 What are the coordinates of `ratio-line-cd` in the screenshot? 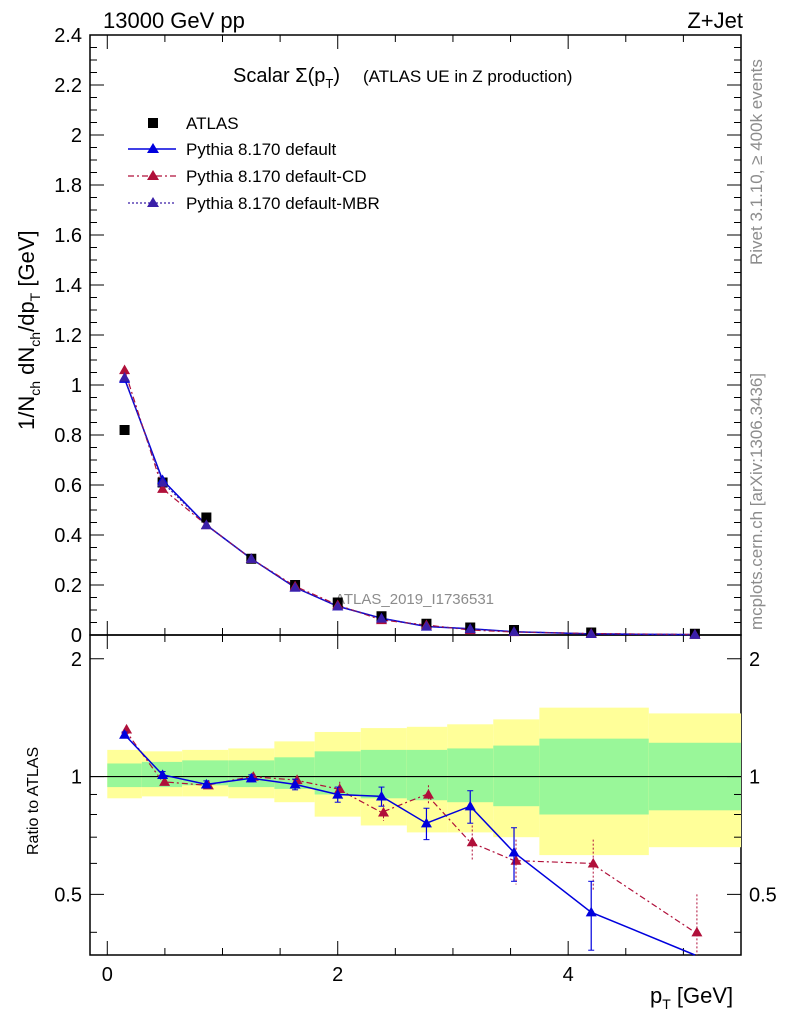 It's located at (410, 831).